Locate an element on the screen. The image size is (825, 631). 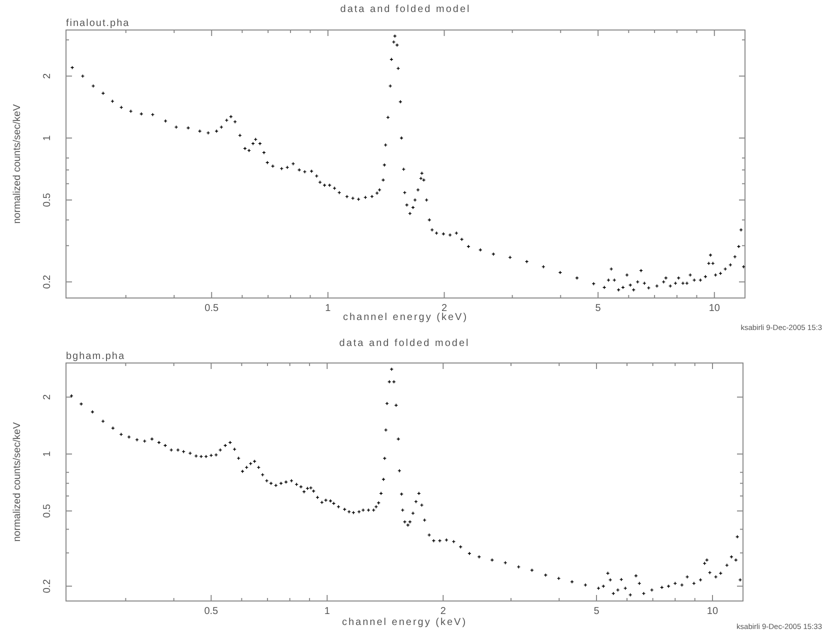
chart-subtitle: bgham.pha is located at coordinates (96, 356).